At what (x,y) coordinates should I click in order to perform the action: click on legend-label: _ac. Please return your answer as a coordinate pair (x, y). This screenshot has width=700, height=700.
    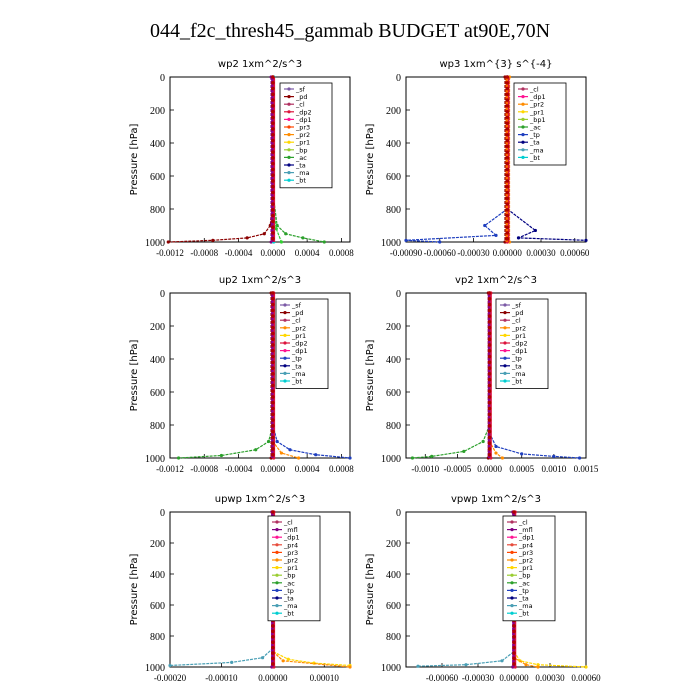
    Looking at the image, I should click on (535, 128).